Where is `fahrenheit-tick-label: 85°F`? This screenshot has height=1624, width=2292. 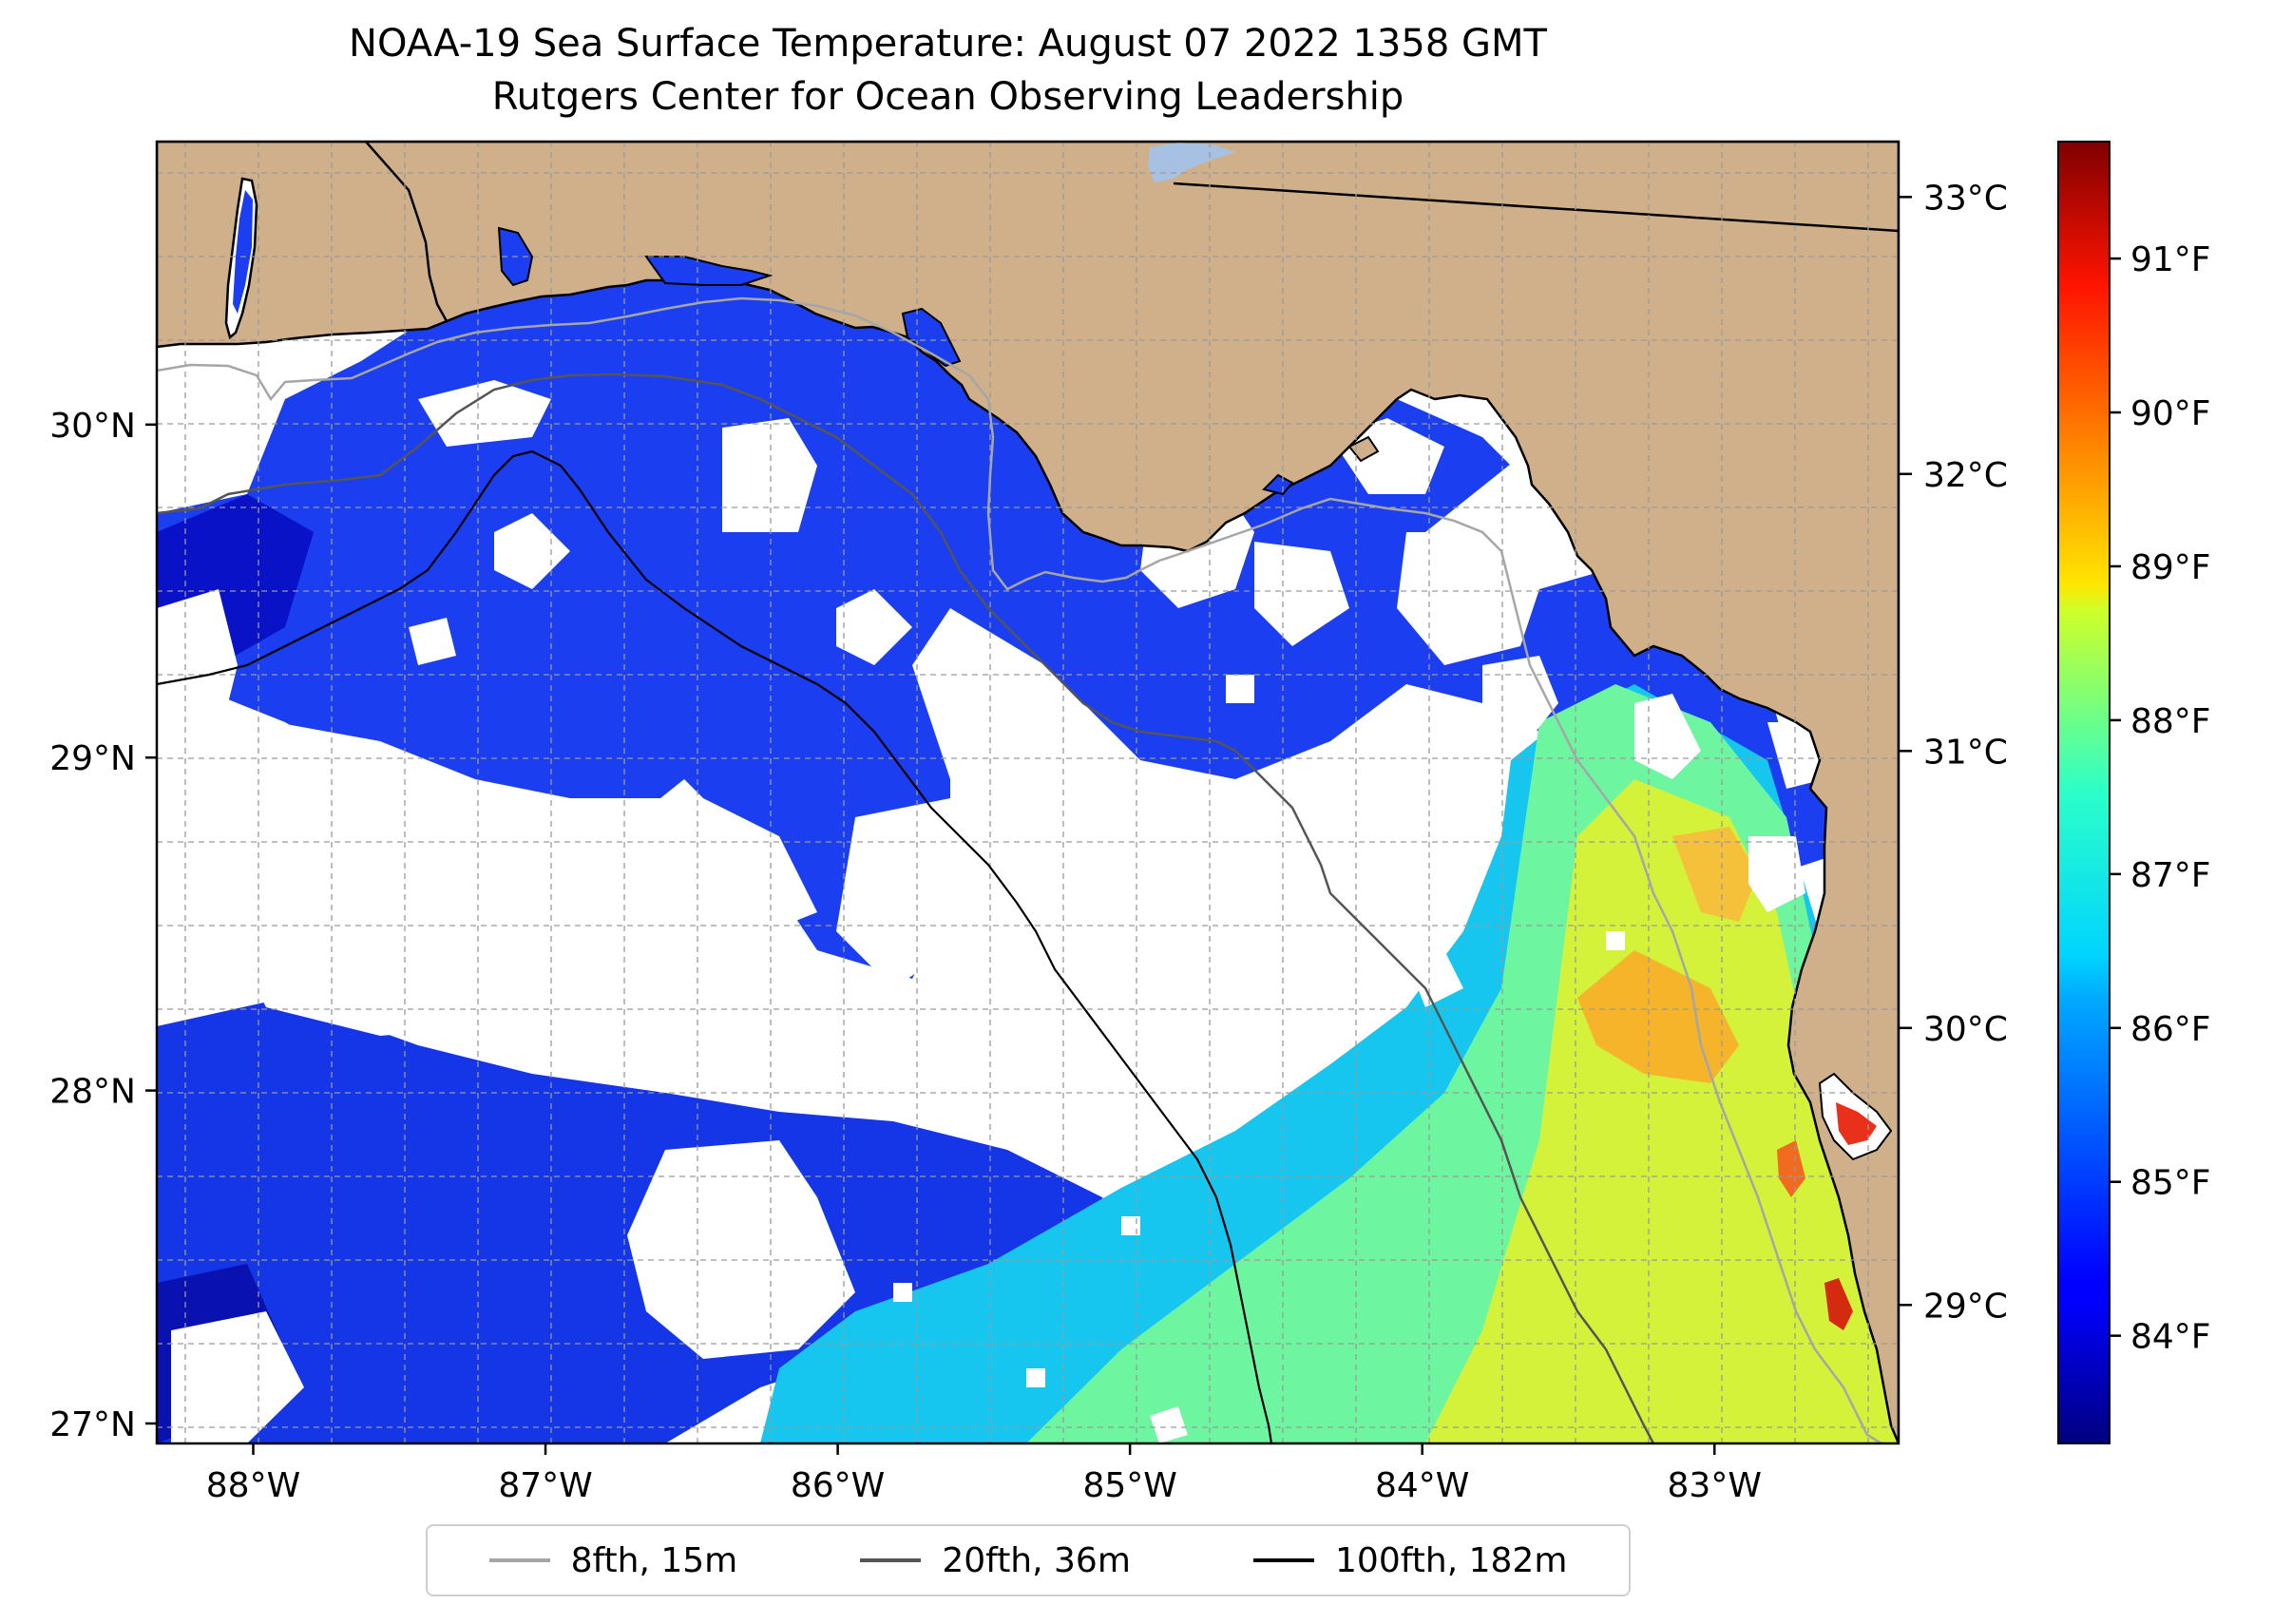
fahrenheit-tick-label: 85°F is located at coordinates (2170, 1183).